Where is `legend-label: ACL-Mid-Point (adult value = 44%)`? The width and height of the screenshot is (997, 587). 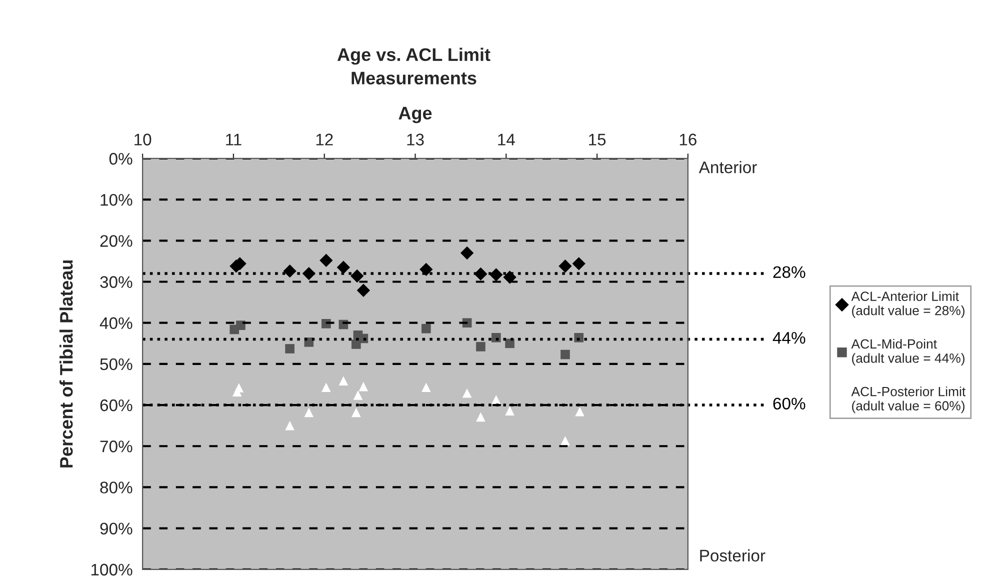 legend-label: ACL-Mid-Point (adult value = 44%) is located at coordinates (907, 352).